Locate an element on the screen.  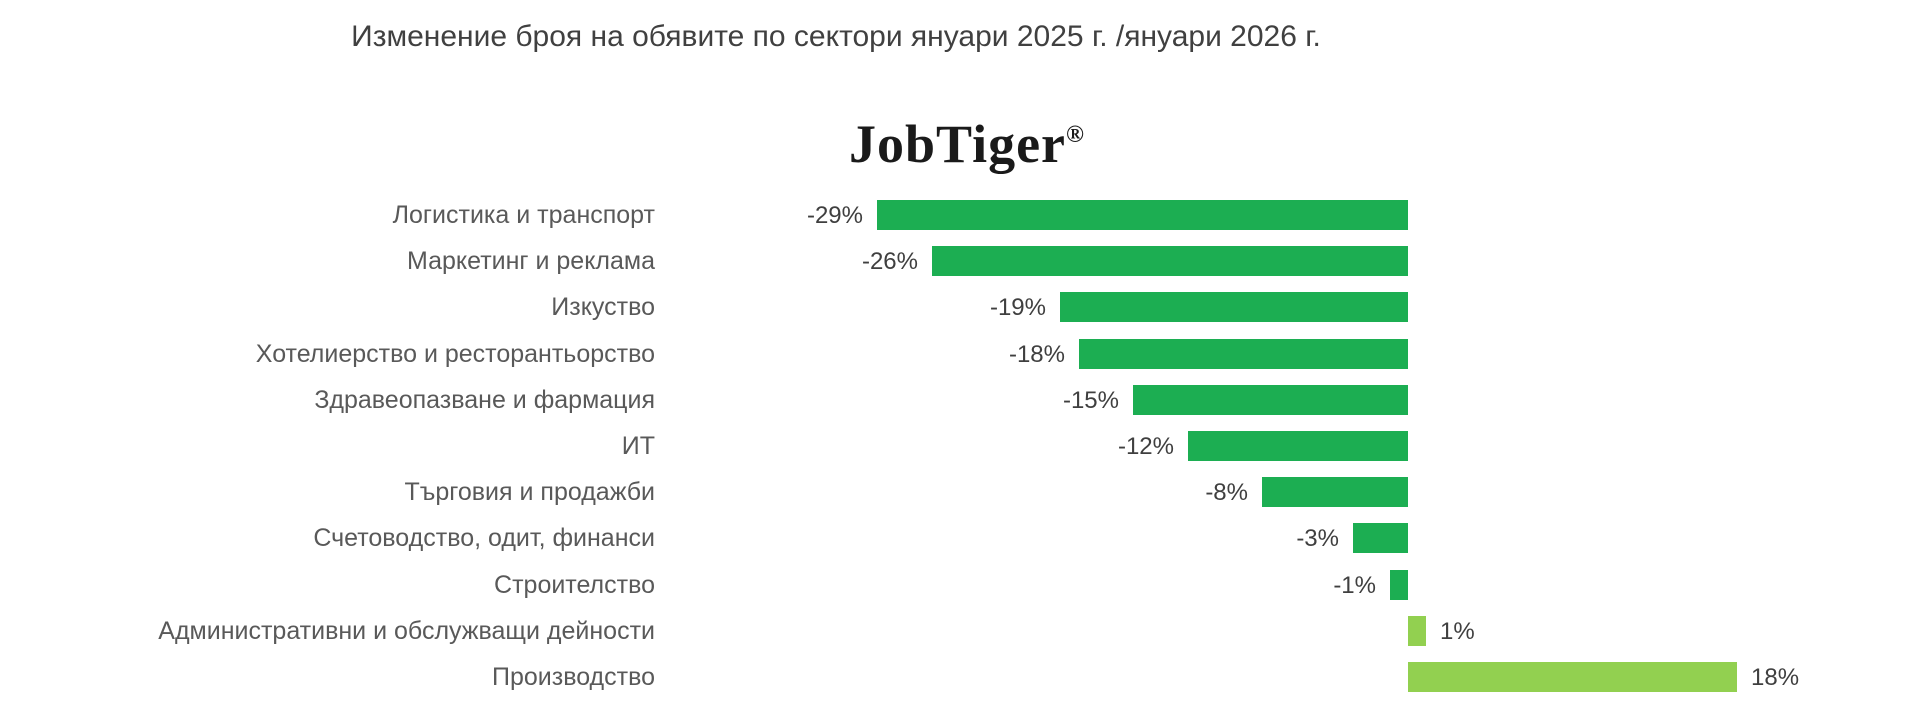
jobtiger-logo: JobTiger® is located at coordinates (967, 144).